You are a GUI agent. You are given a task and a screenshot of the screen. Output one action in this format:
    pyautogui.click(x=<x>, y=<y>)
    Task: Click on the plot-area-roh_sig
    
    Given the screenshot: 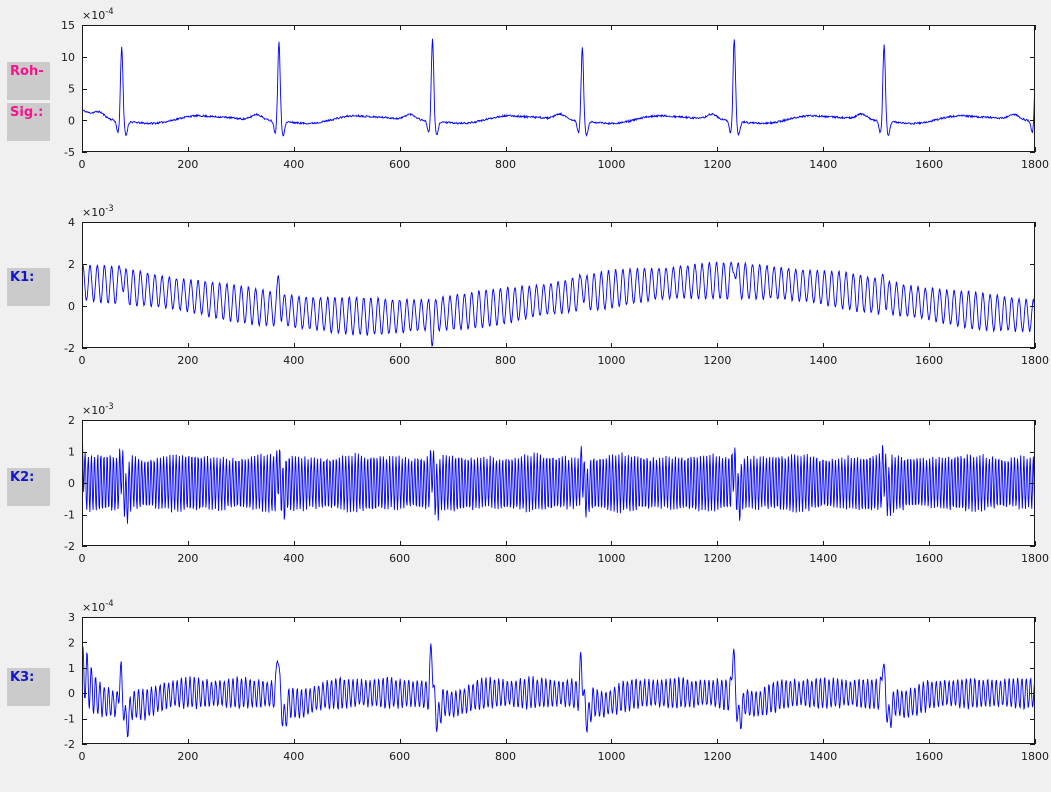 What is the action you would take?
    pyautogui.click(x=558, y=88)
    